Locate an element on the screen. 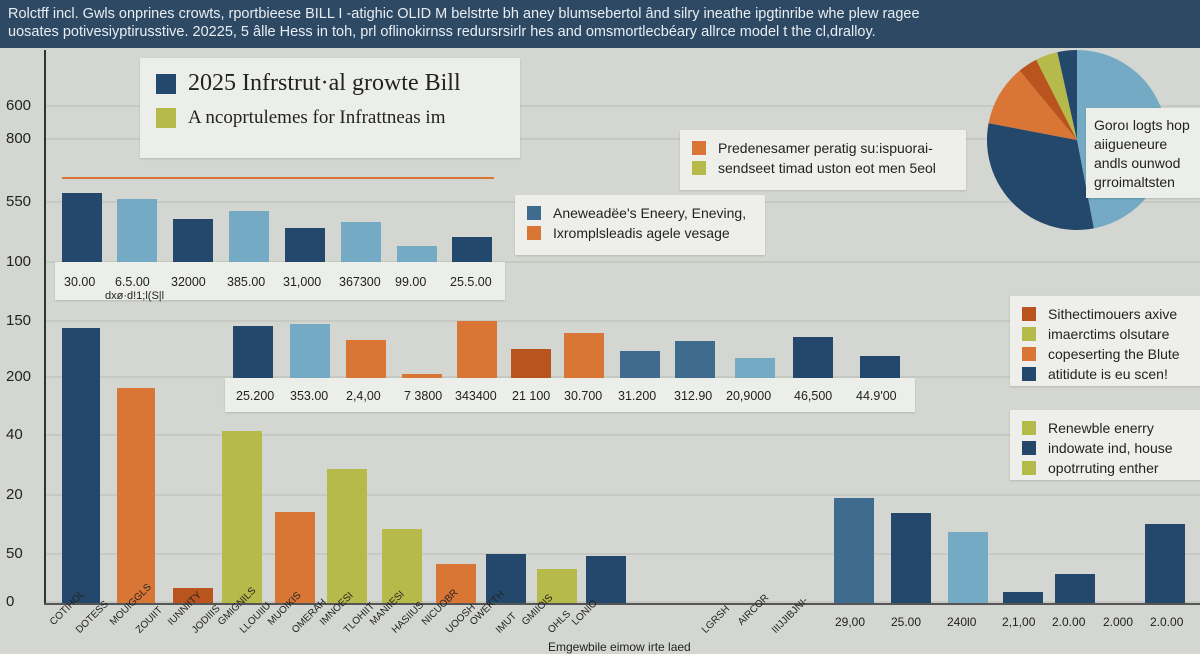 The width and height of the screenshot is (1200, 654). value-label: 29,00 is located at coordinates (850, 622).